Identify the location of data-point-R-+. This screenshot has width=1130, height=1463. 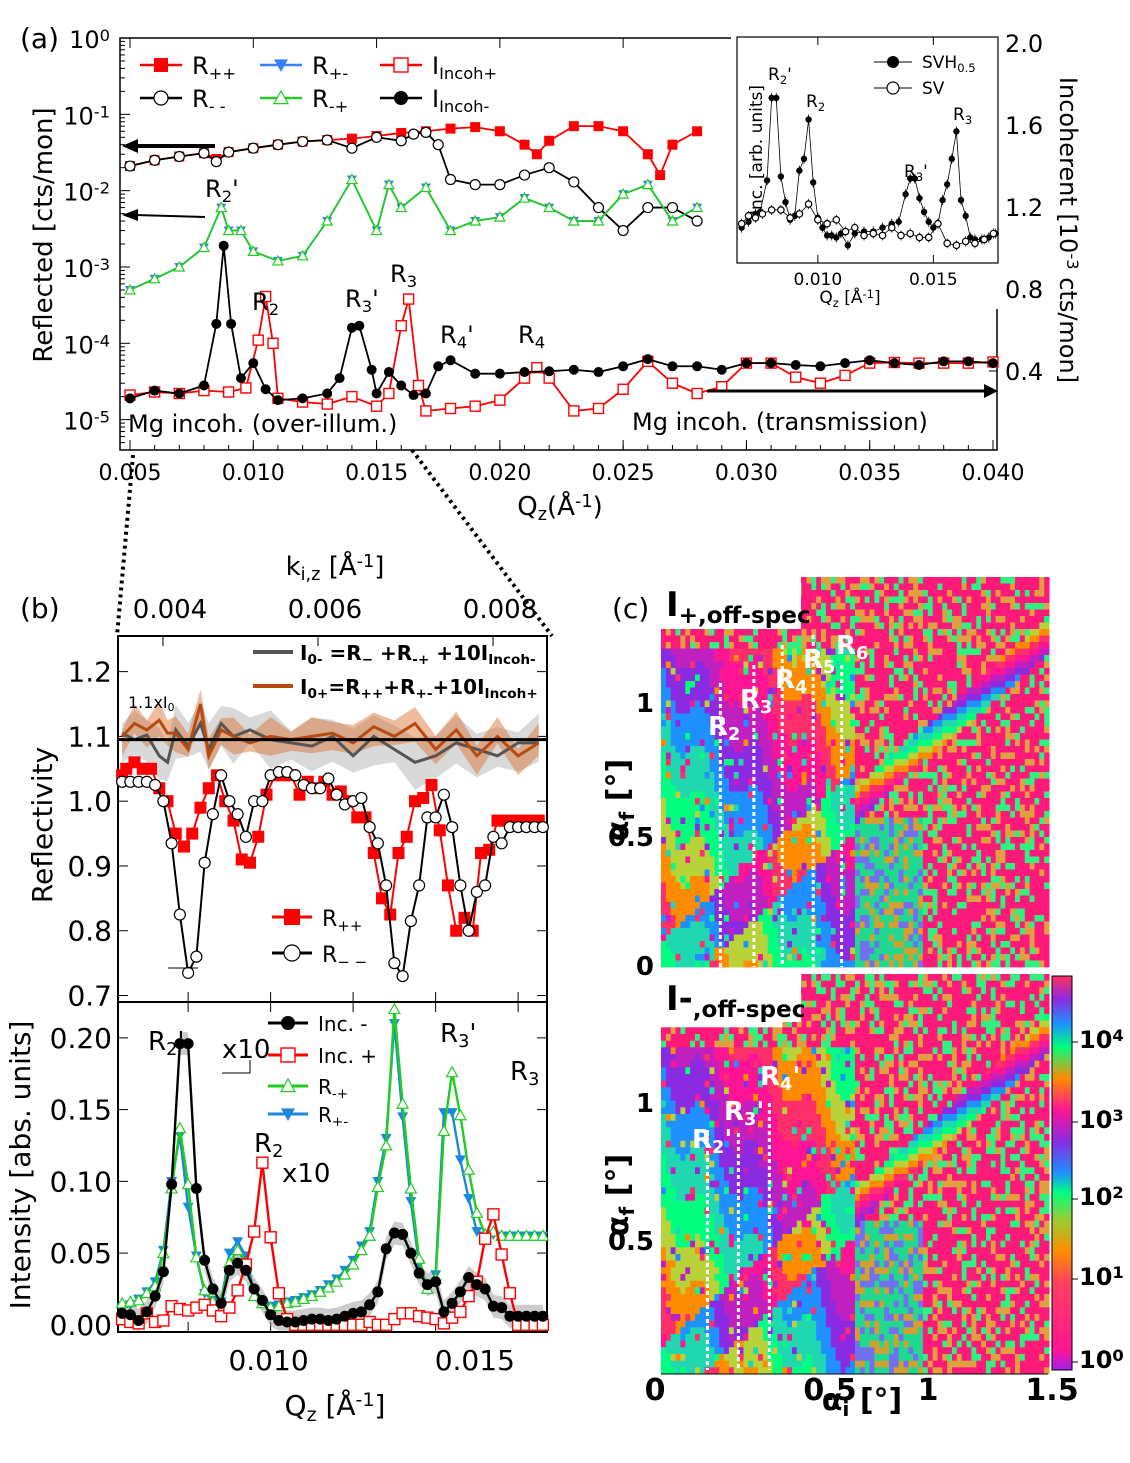
(477, 1212).